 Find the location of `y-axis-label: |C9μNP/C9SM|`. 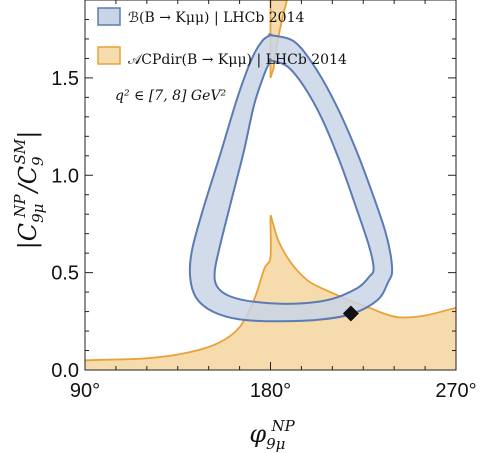

y-axis-label: |C9μNP/C9SM| is located at coordinates (29, 190).